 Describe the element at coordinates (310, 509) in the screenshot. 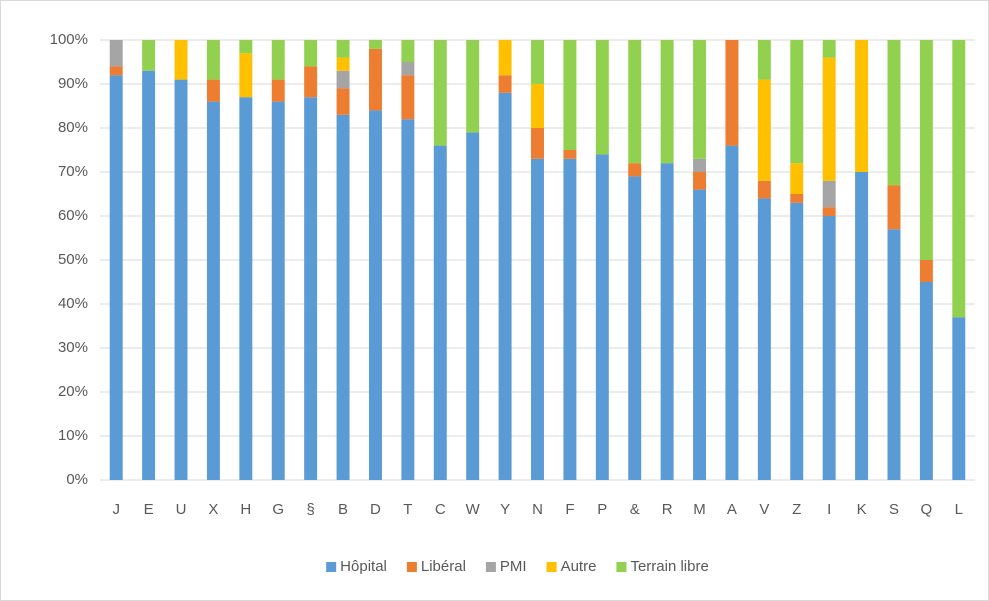

I see `x-tick-label: §` at that location.